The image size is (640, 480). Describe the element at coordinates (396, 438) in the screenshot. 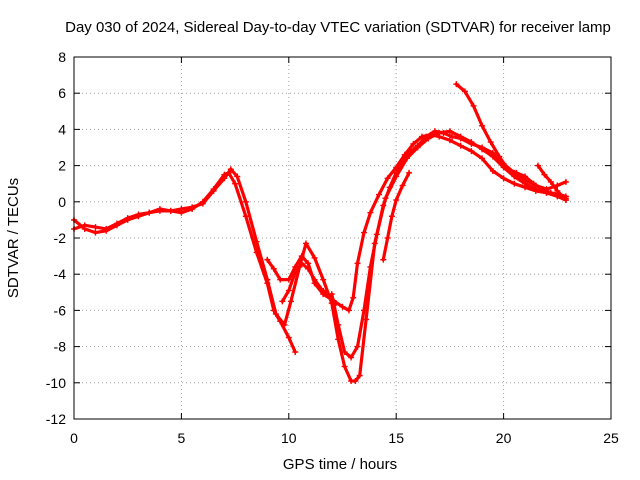

I see `x-tick-label: 15` at that location.